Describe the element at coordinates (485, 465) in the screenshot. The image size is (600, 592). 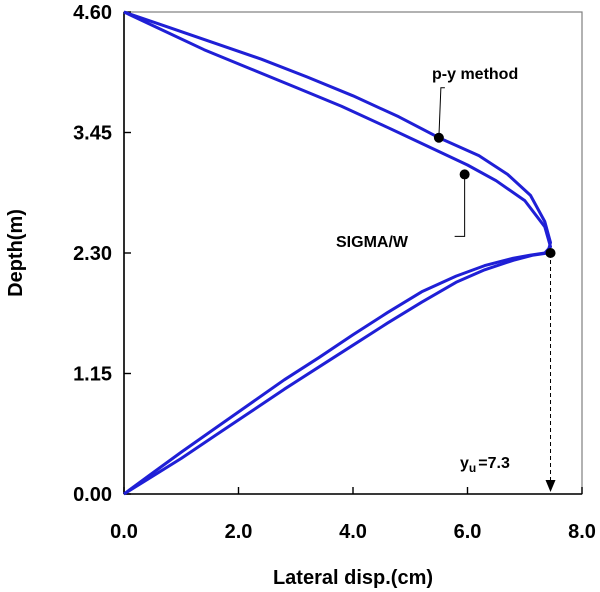
I see `yu-label: yu =7.3` at that location.